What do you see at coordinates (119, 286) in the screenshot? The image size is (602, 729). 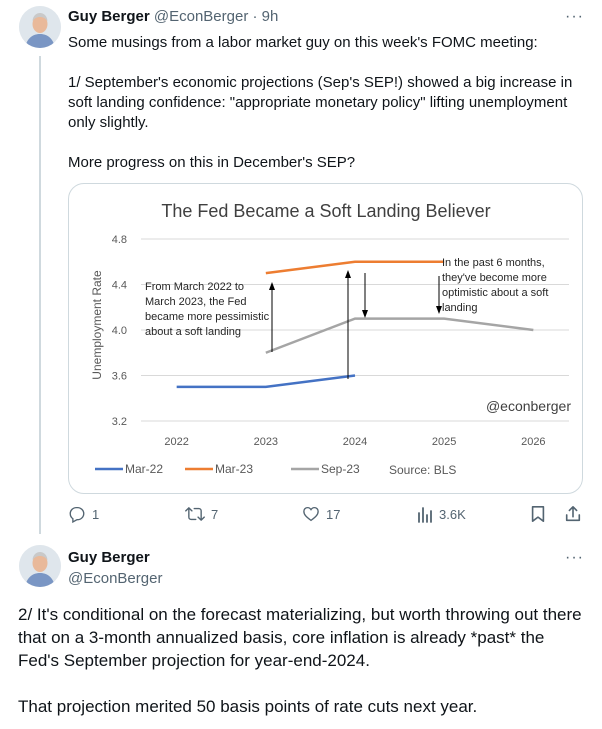 I see `y-tick-label: 4.4` at bounding box center [119, 286].